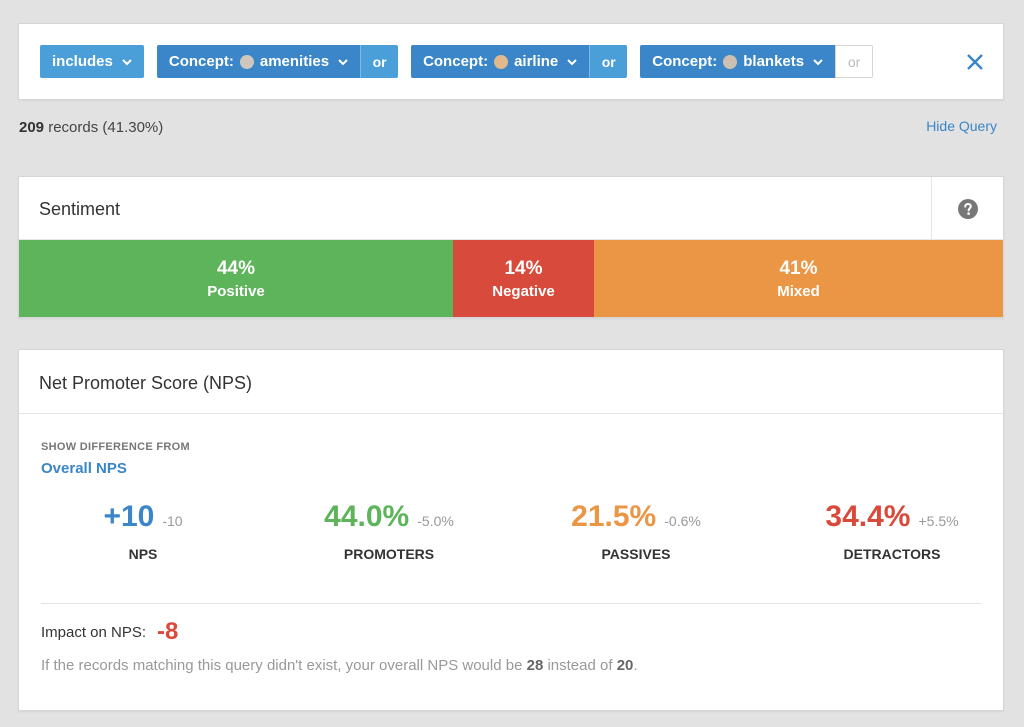 This screenshot has height=727, width=1024. Describe the element at coordinates (294, 61) in the screenshot. I see `concept-name: amenities` at that location.